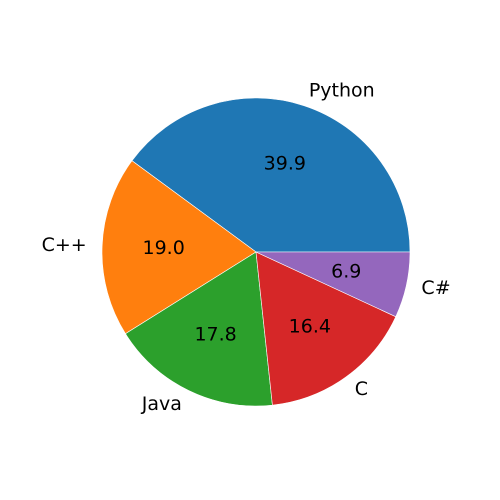  Describe the element at coordinates (64, 245) in the screenshot. I see `slice-label-cplusplus: C++` at that location.